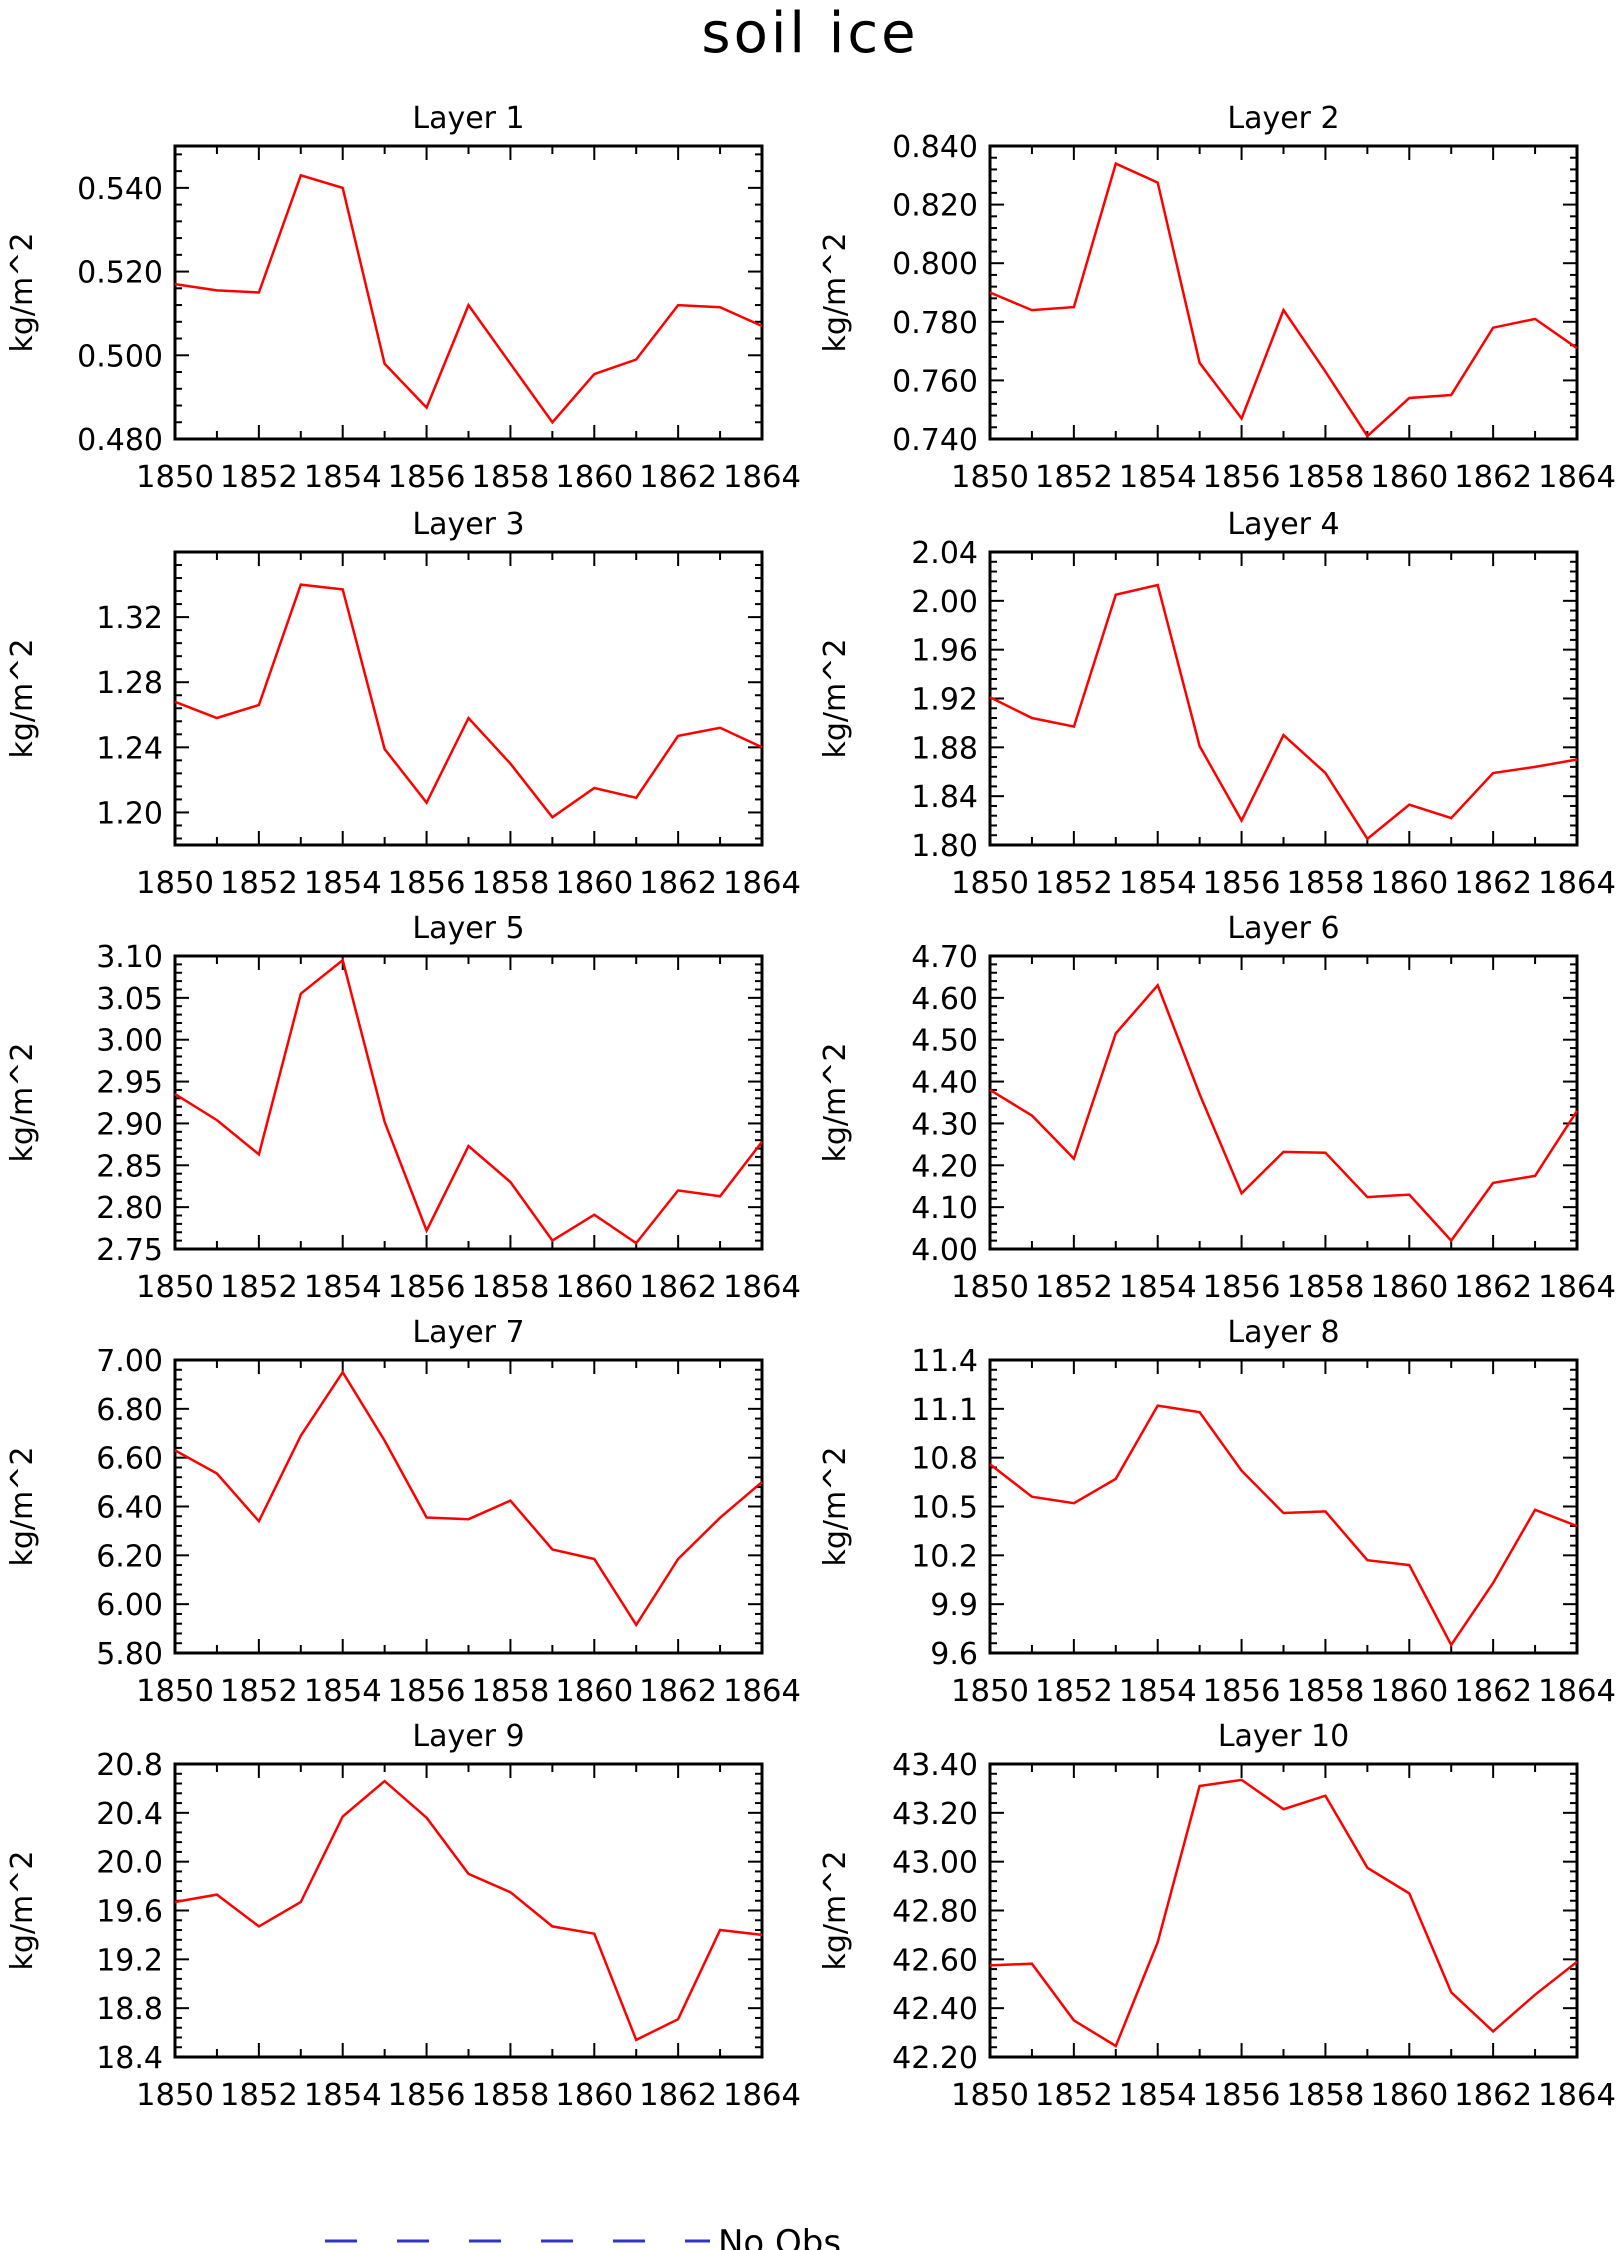 Image resolution: width=1621 pixels, height=2250 pixels. I want to click on y-tick-label: 10.2, so click(944, 1556).